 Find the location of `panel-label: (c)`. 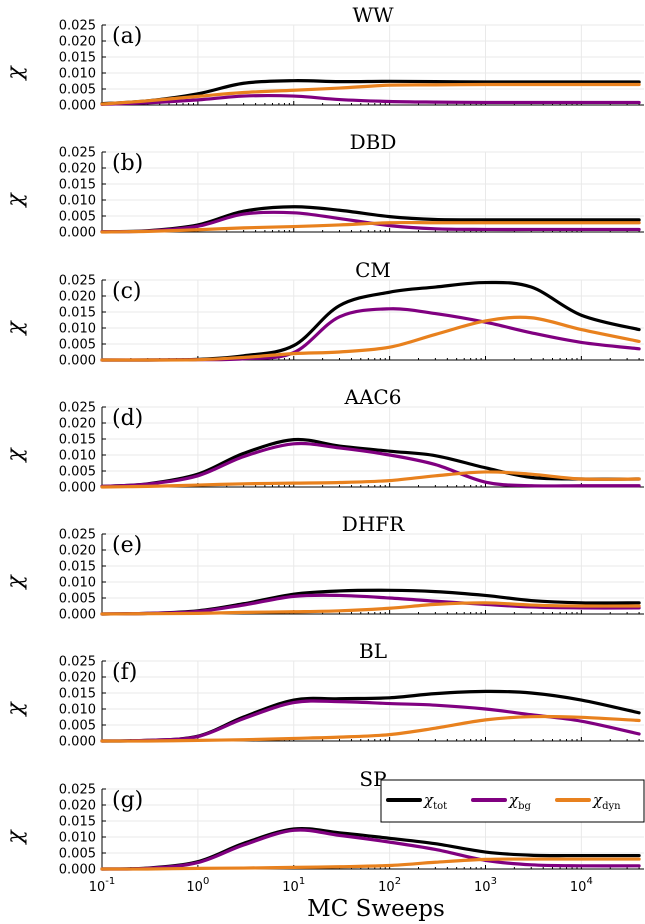

panel-label: (c) is located at coordinates (127, 291).